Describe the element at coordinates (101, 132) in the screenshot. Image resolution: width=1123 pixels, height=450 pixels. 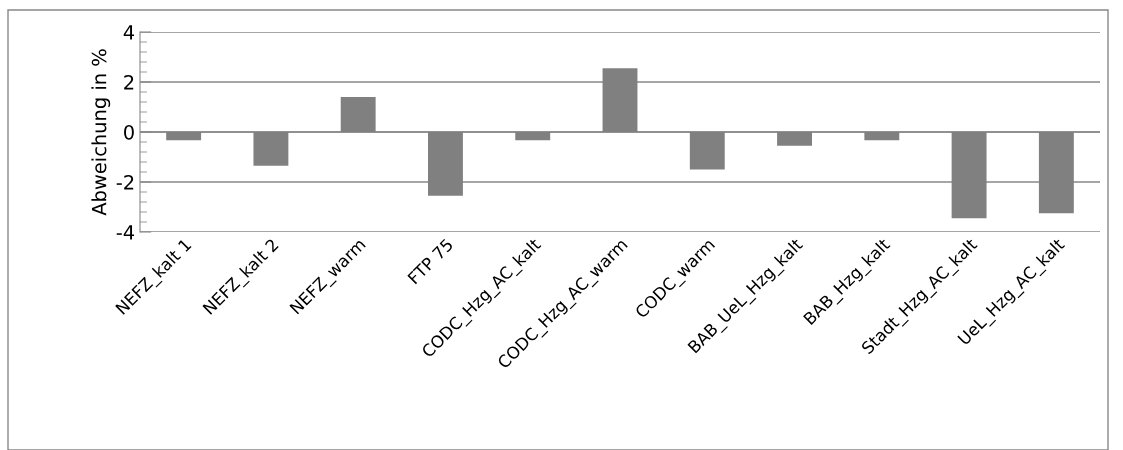
I see `y-axis-title: Abweichung in %` at that location.